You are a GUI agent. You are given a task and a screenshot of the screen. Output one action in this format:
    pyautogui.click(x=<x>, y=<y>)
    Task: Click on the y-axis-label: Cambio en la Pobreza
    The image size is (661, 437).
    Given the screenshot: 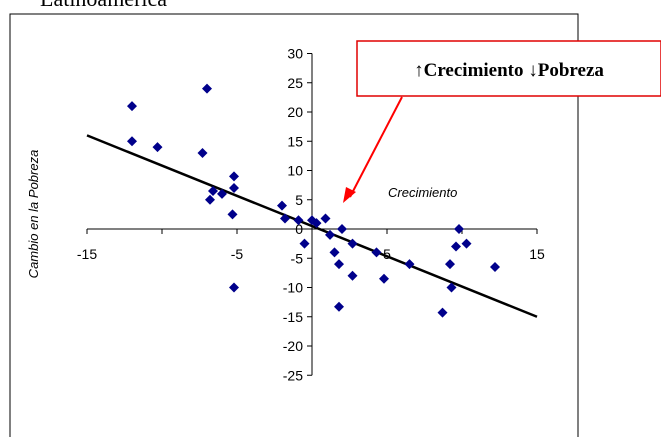 What is the action you would take?
    pyautogui.click(x=33, y=214)
    